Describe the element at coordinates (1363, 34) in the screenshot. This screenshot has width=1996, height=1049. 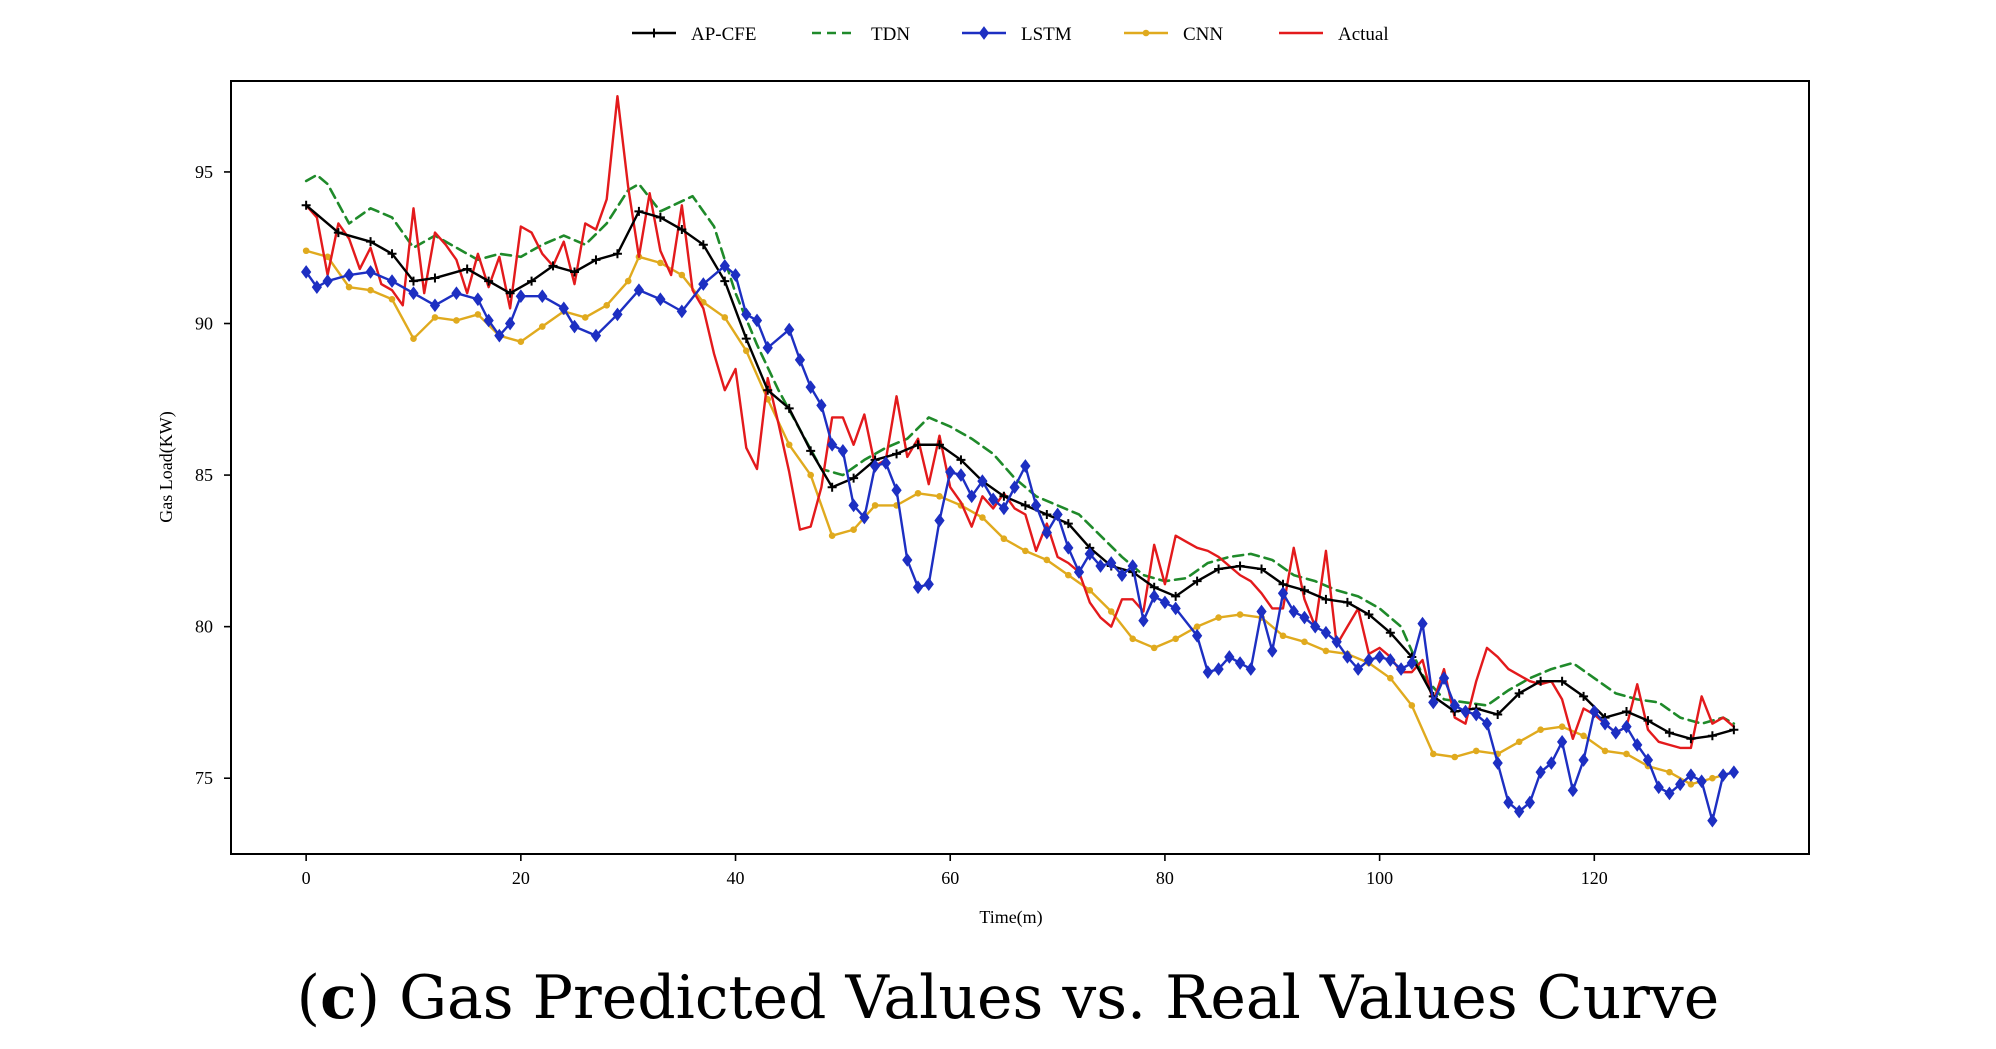
I see `legend-label: Actual` at that location.